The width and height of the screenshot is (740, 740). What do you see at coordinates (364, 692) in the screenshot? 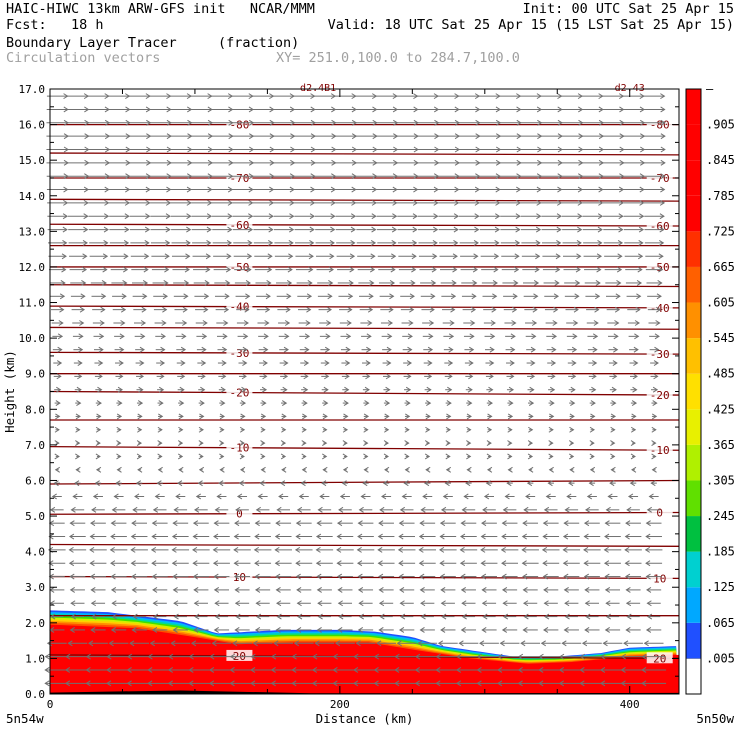
I see `terrain` at bounding box center [364, 692].